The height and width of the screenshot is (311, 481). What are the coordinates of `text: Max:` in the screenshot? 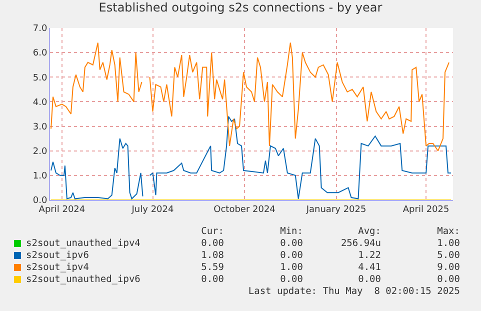 It's located at (448, 232).